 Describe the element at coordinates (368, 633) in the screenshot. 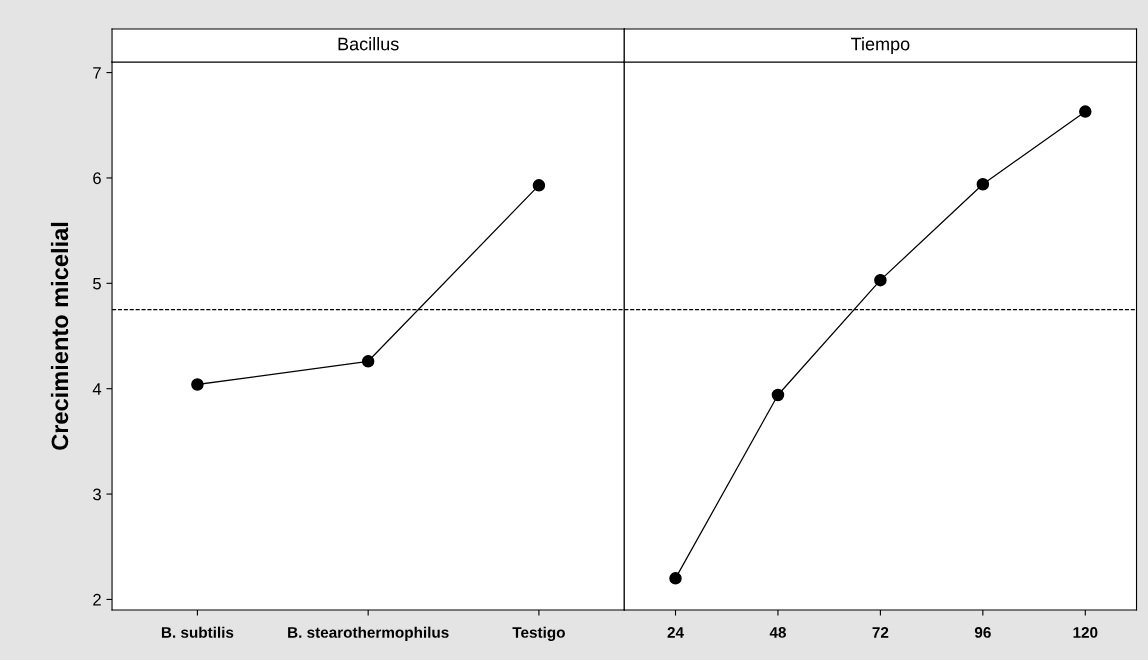

I see `x-tick-label: B. stearothermophilus` at that location.